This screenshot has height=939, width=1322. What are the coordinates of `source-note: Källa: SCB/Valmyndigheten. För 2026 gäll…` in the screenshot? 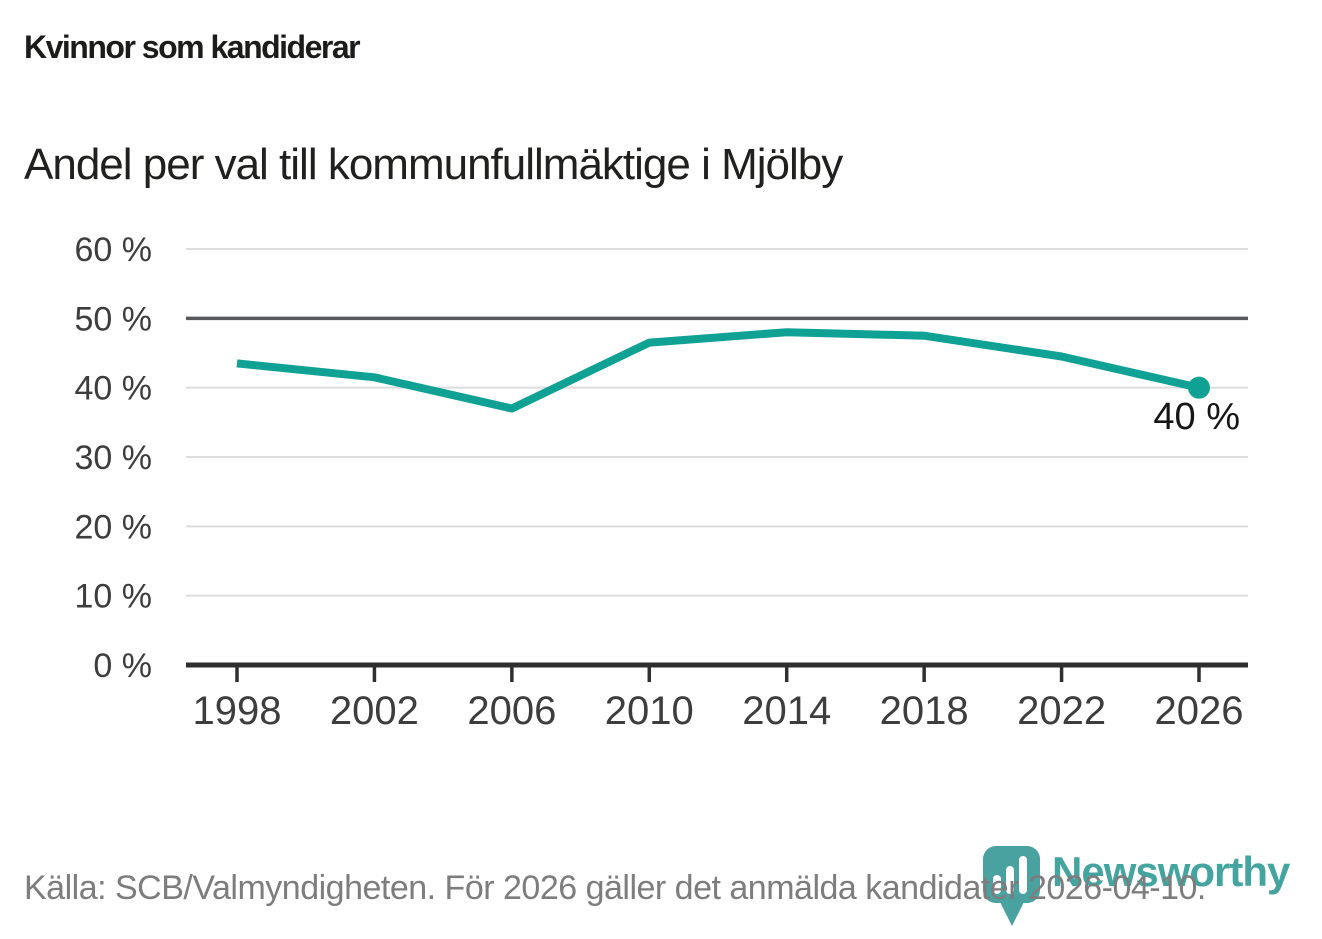 It's located at (615, 888).